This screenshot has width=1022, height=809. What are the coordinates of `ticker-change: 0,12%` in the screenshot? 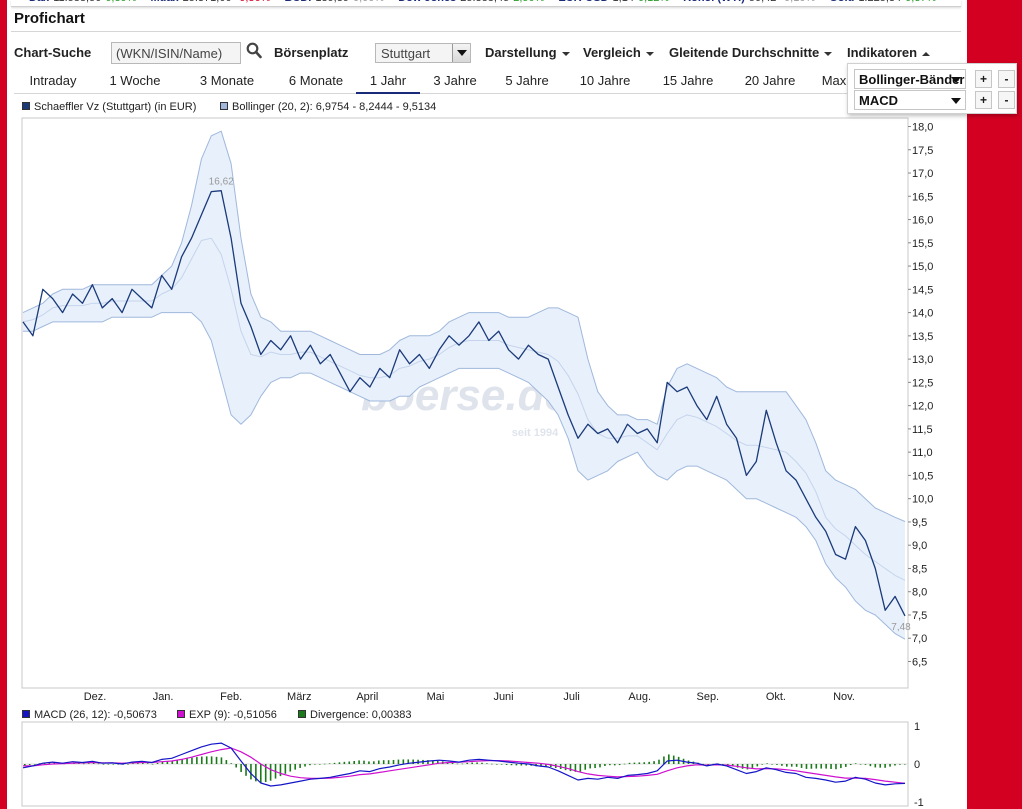 It's located at (653, 2).